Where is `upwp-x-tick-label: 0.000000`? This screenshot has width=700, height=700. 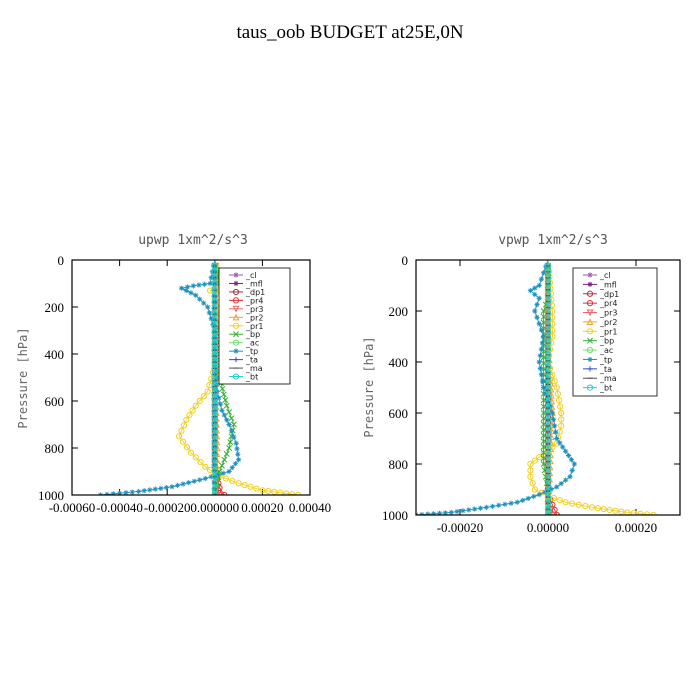
upwp-x-tick-label: 0.000000 is located at coordinates (214, 507).